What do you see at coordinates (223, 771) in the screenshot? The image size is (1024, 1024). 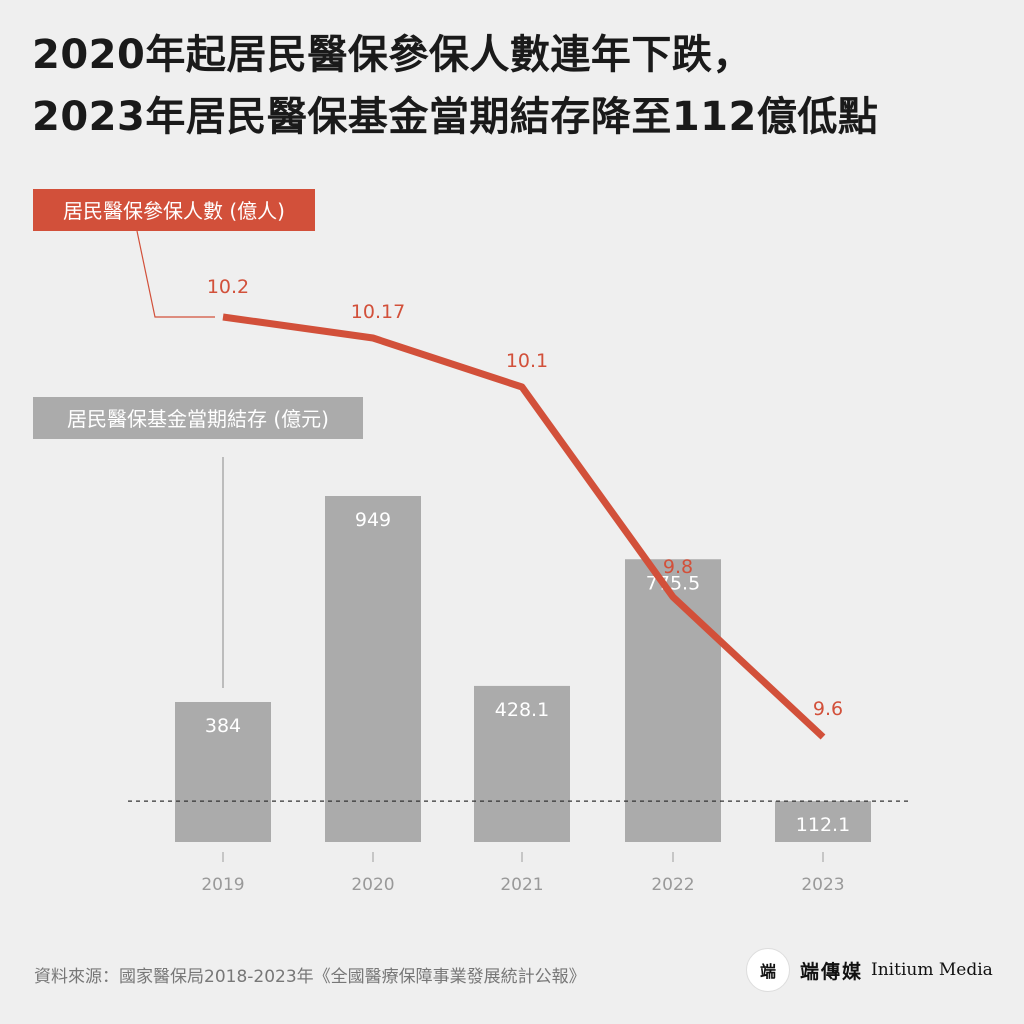 I see `bar-2019` at bounding box center [223, 771].